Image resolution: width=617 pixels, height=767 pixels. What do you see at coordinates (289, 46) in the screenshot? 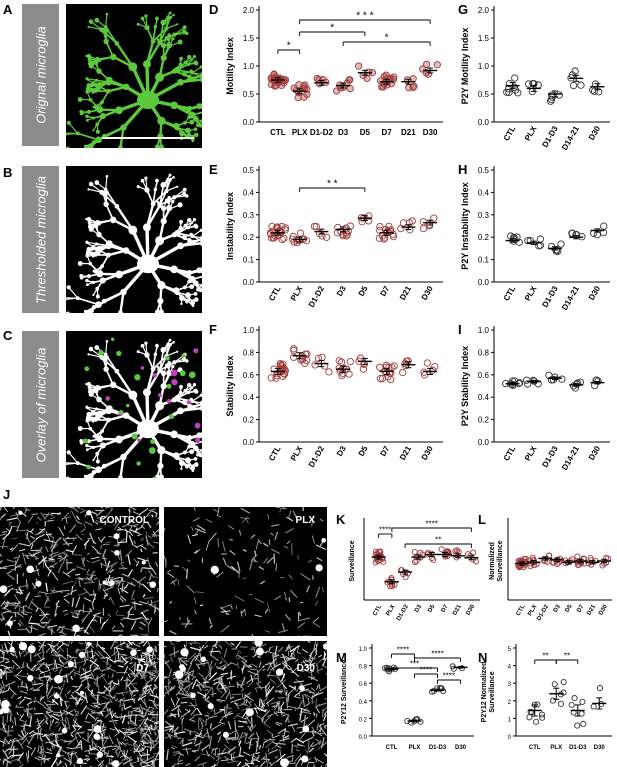
I see `sig-label: *` at bounding box center [289, 46].